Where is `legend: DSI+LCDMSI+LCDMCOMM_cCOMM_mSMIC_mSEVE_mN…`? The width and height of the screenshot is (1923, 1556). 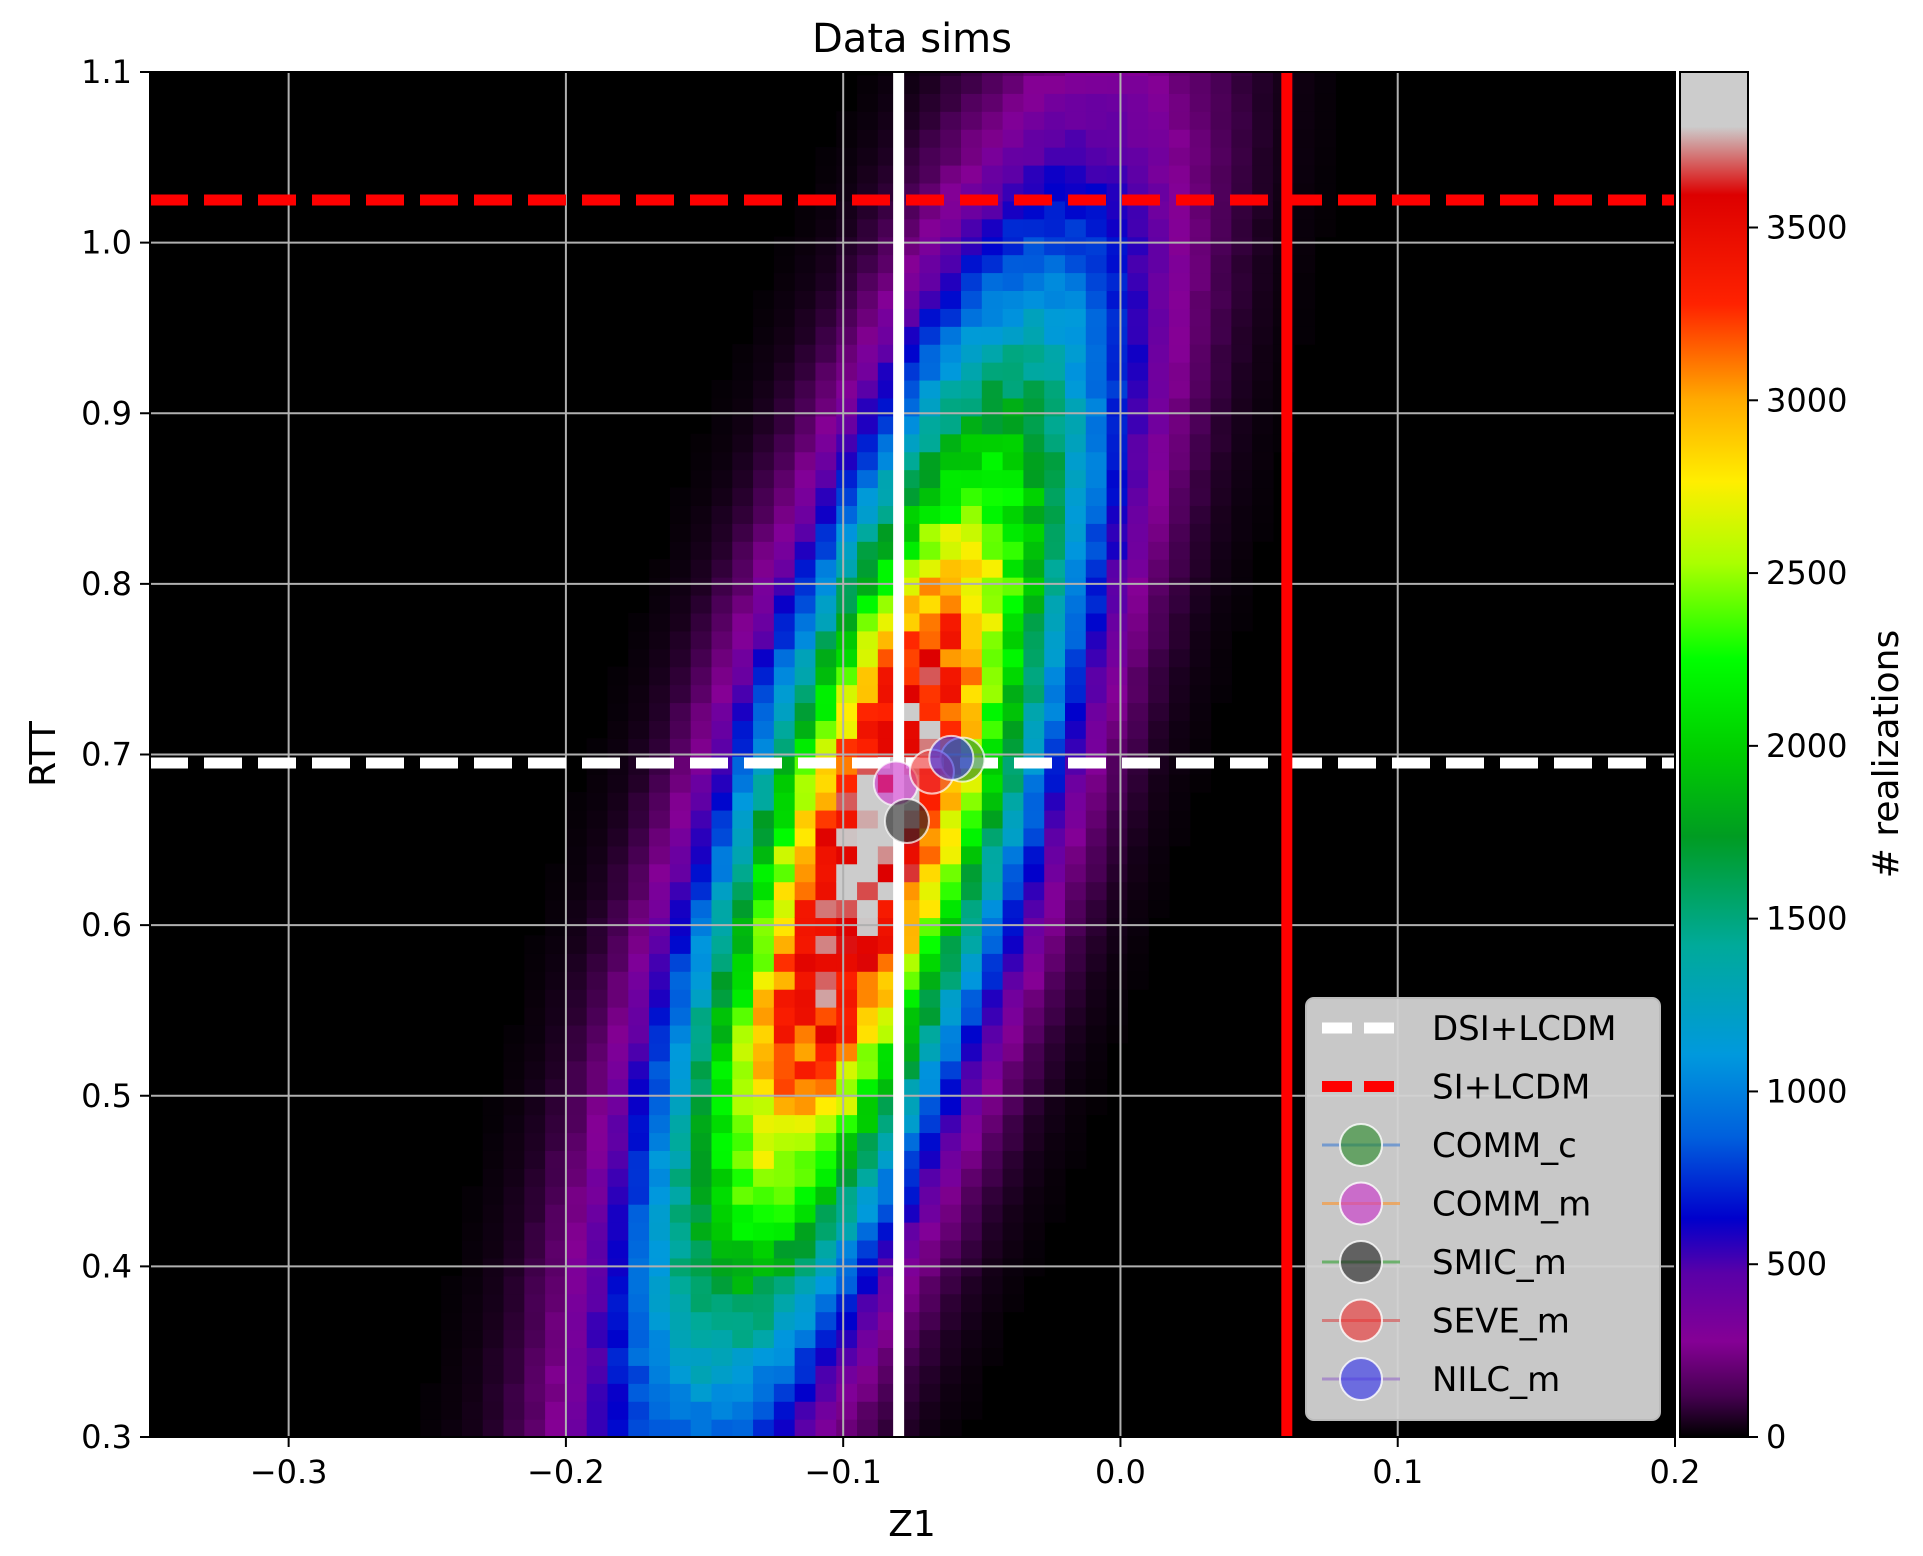 legend: DSI+LCDMSI+LCDMCOMM_cCOMM_mSMIC_mSEVE_mN… is located at coordinates (1483, 1209).